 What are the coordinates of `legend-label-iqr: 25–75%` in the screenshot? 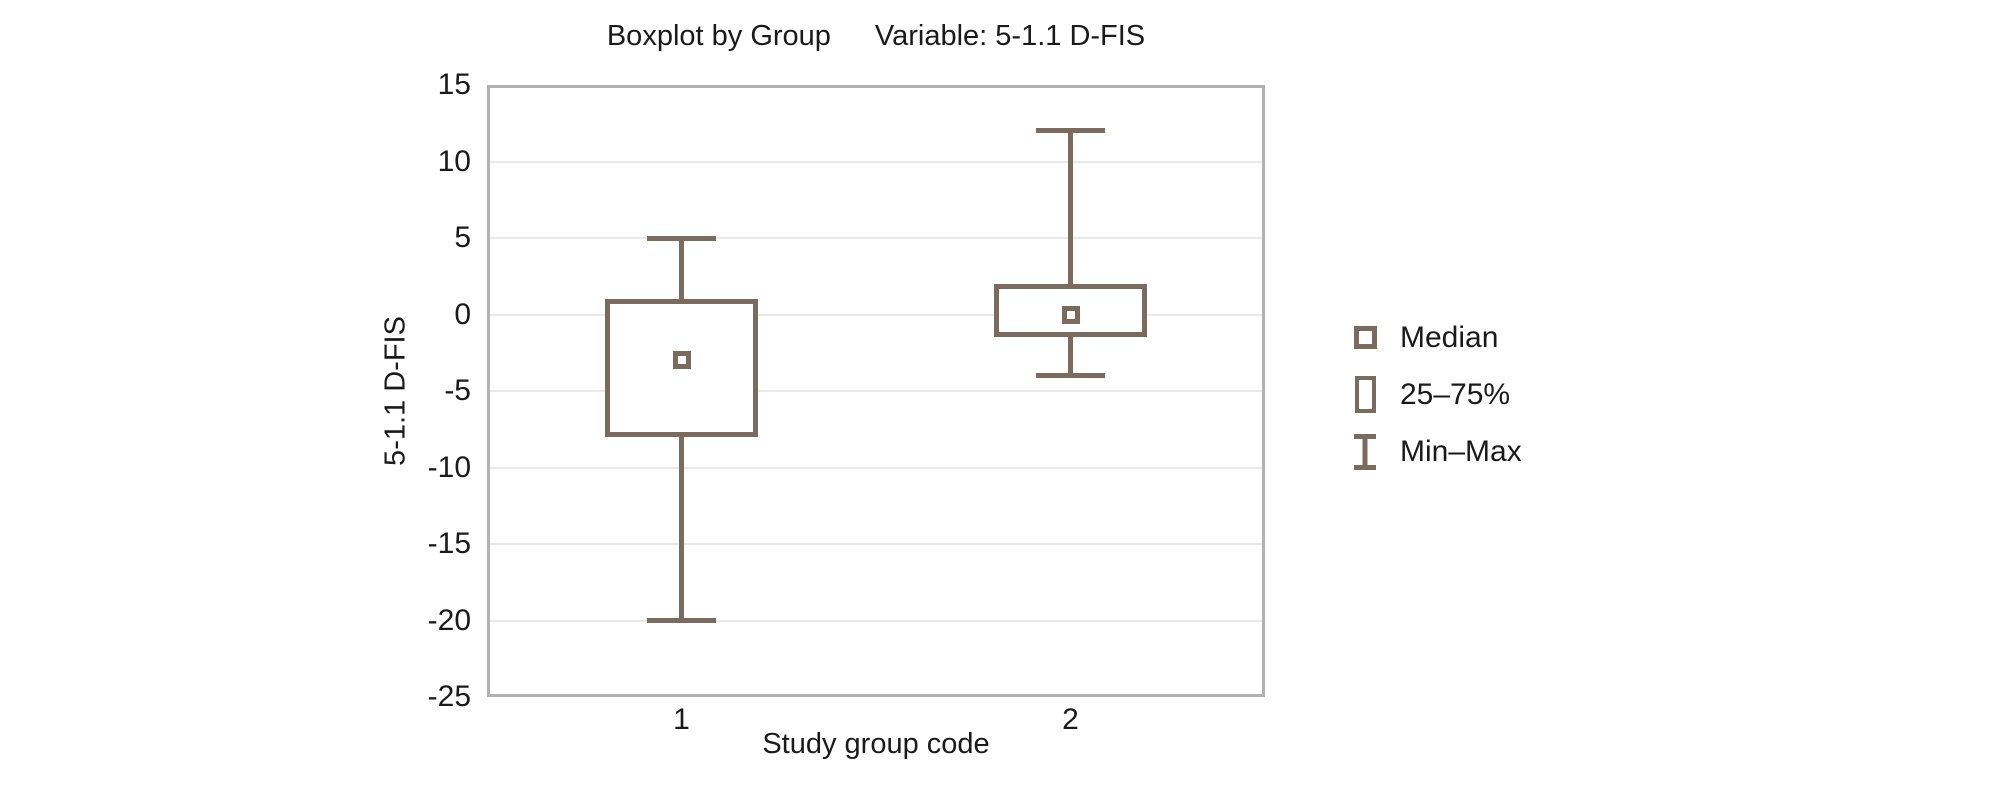 It's located at (1455, 394).